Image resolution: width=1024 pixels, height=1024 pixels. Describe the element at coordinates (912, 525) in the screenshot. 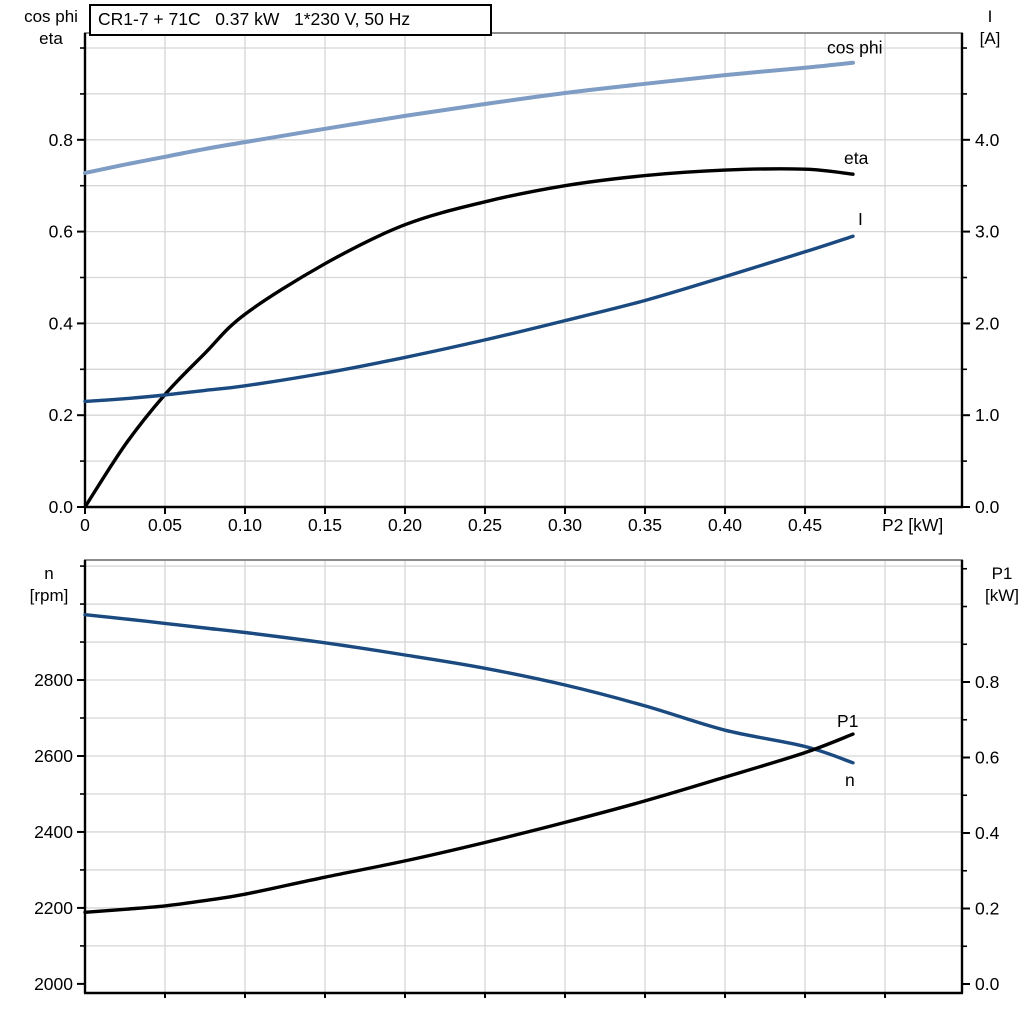

I see `x-axis-label: P2 [kW]` at that location.